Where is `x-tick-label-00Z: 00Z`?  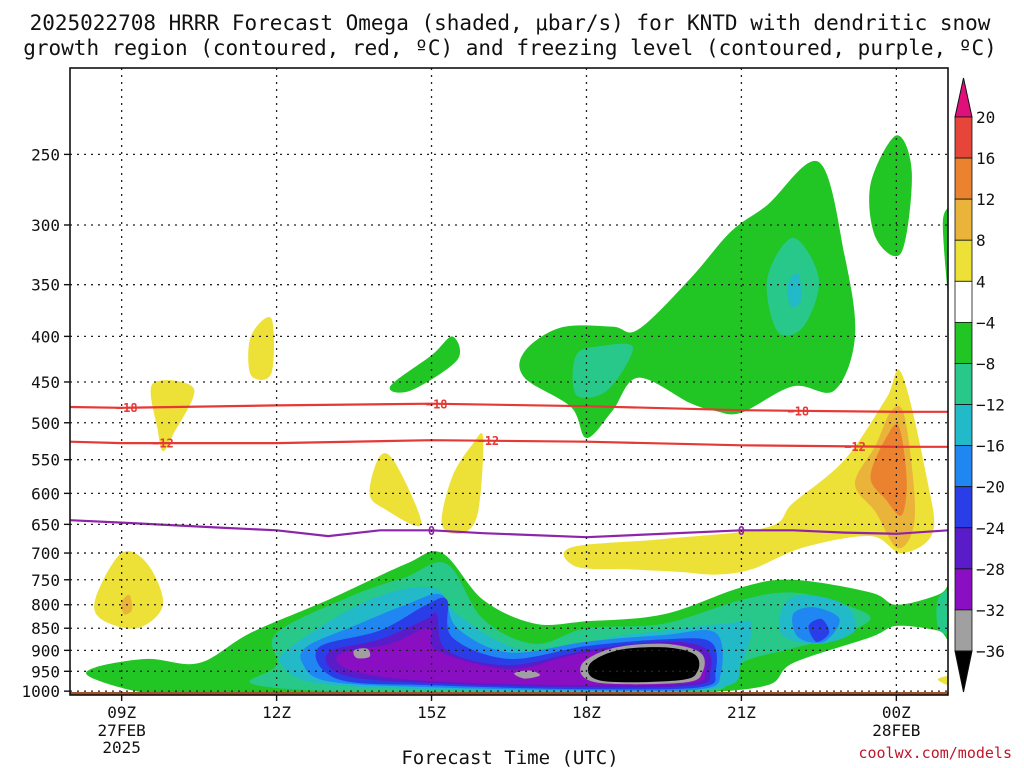 x-tick-label-00Z: 00Z is located at coordinates (896, 712).